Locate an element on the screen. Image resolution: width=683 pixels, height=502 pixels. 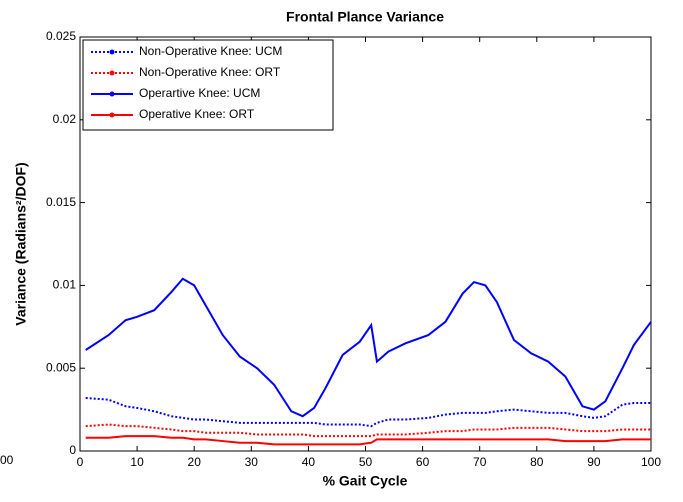
x-tick-label: 10 is located at coordinates (137, 462).